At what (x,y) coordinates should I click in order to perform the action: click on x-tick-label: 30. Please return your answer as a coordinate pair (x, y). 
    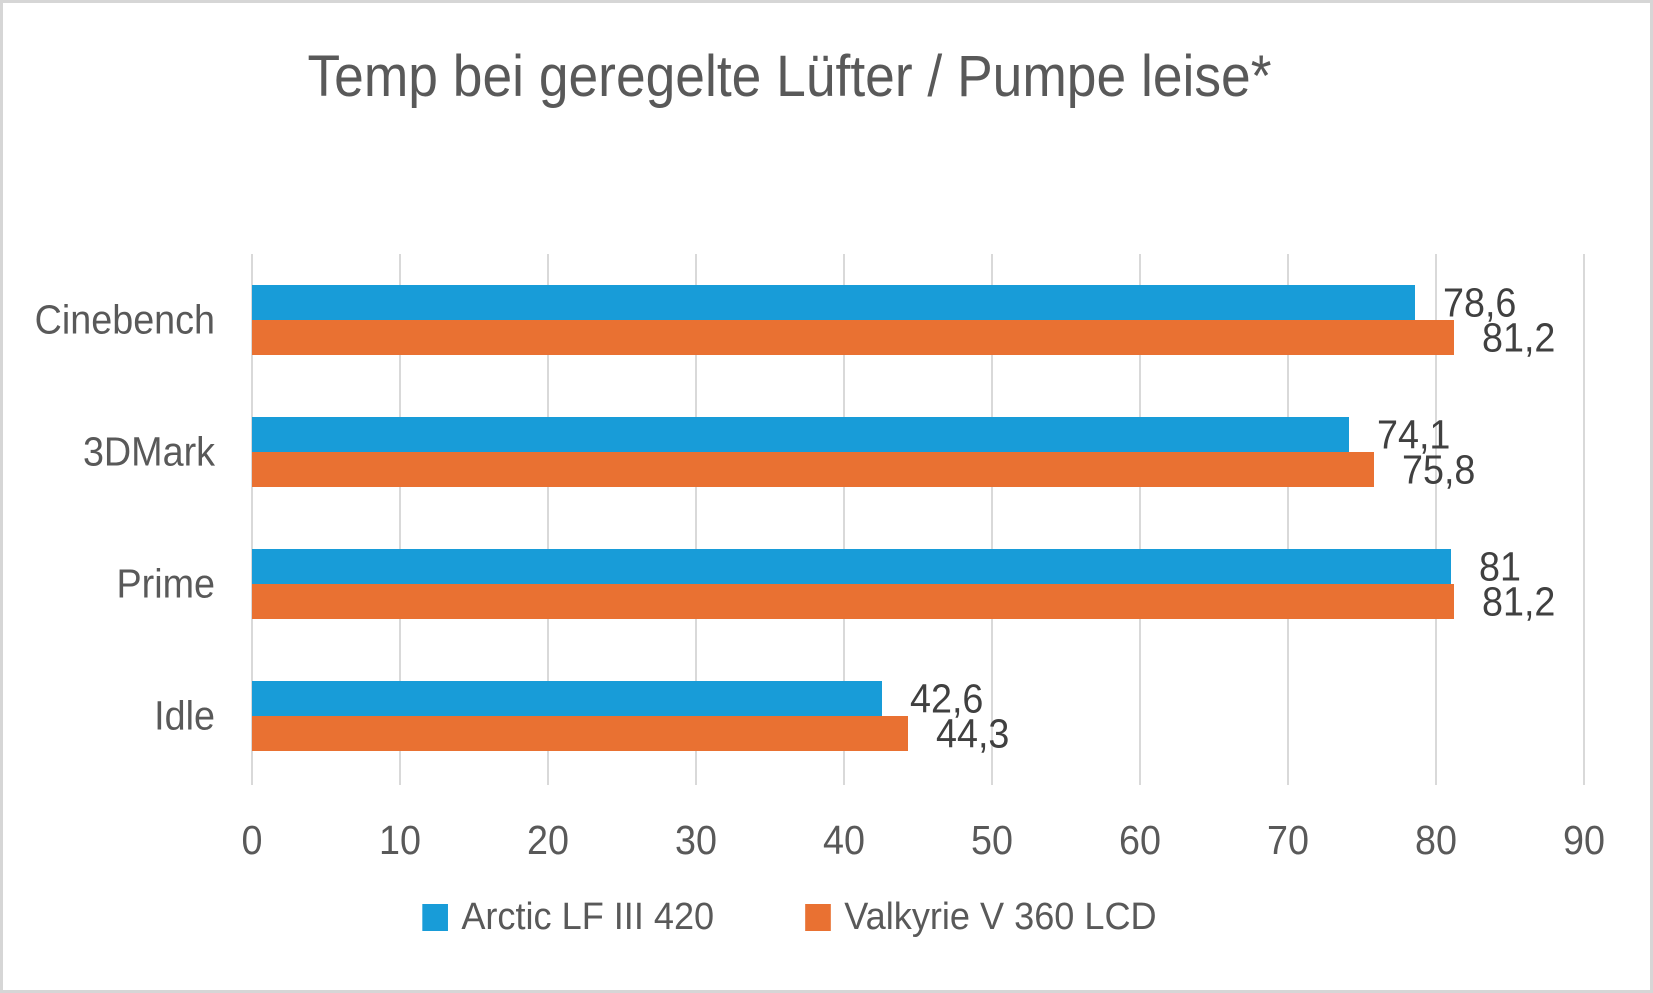
    Looking at the image, I should click on (696, 840).